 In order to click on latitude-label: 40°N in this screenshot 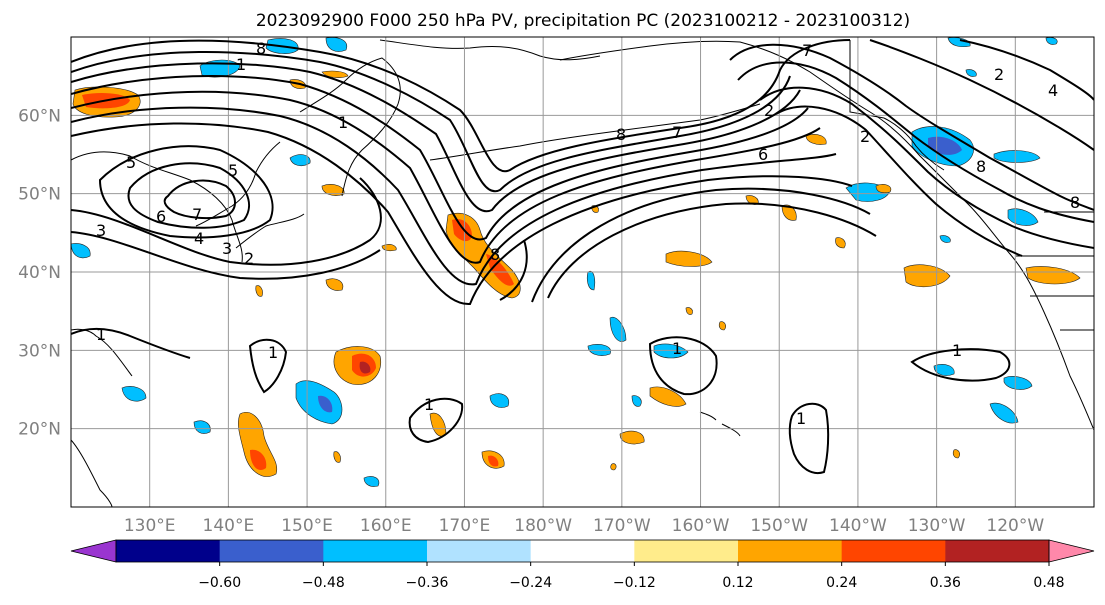, I will do `click(39, 273)`.